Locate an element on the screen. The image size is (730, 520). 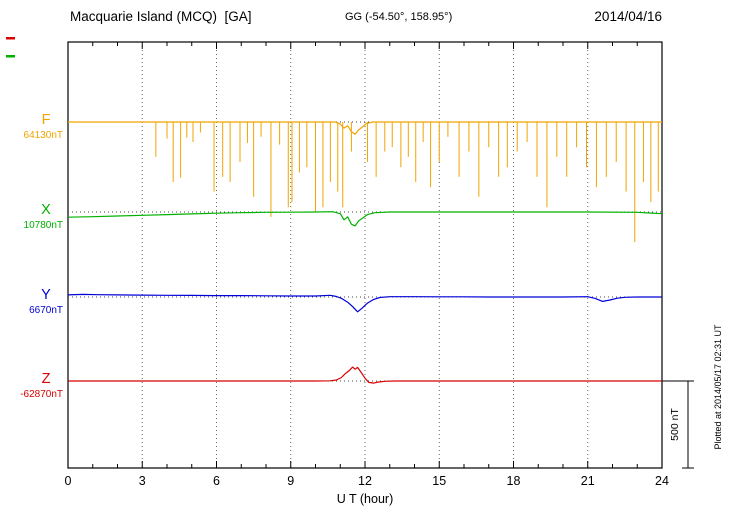
x-tick-label-24: 24 is located at coordinates (662, 481).